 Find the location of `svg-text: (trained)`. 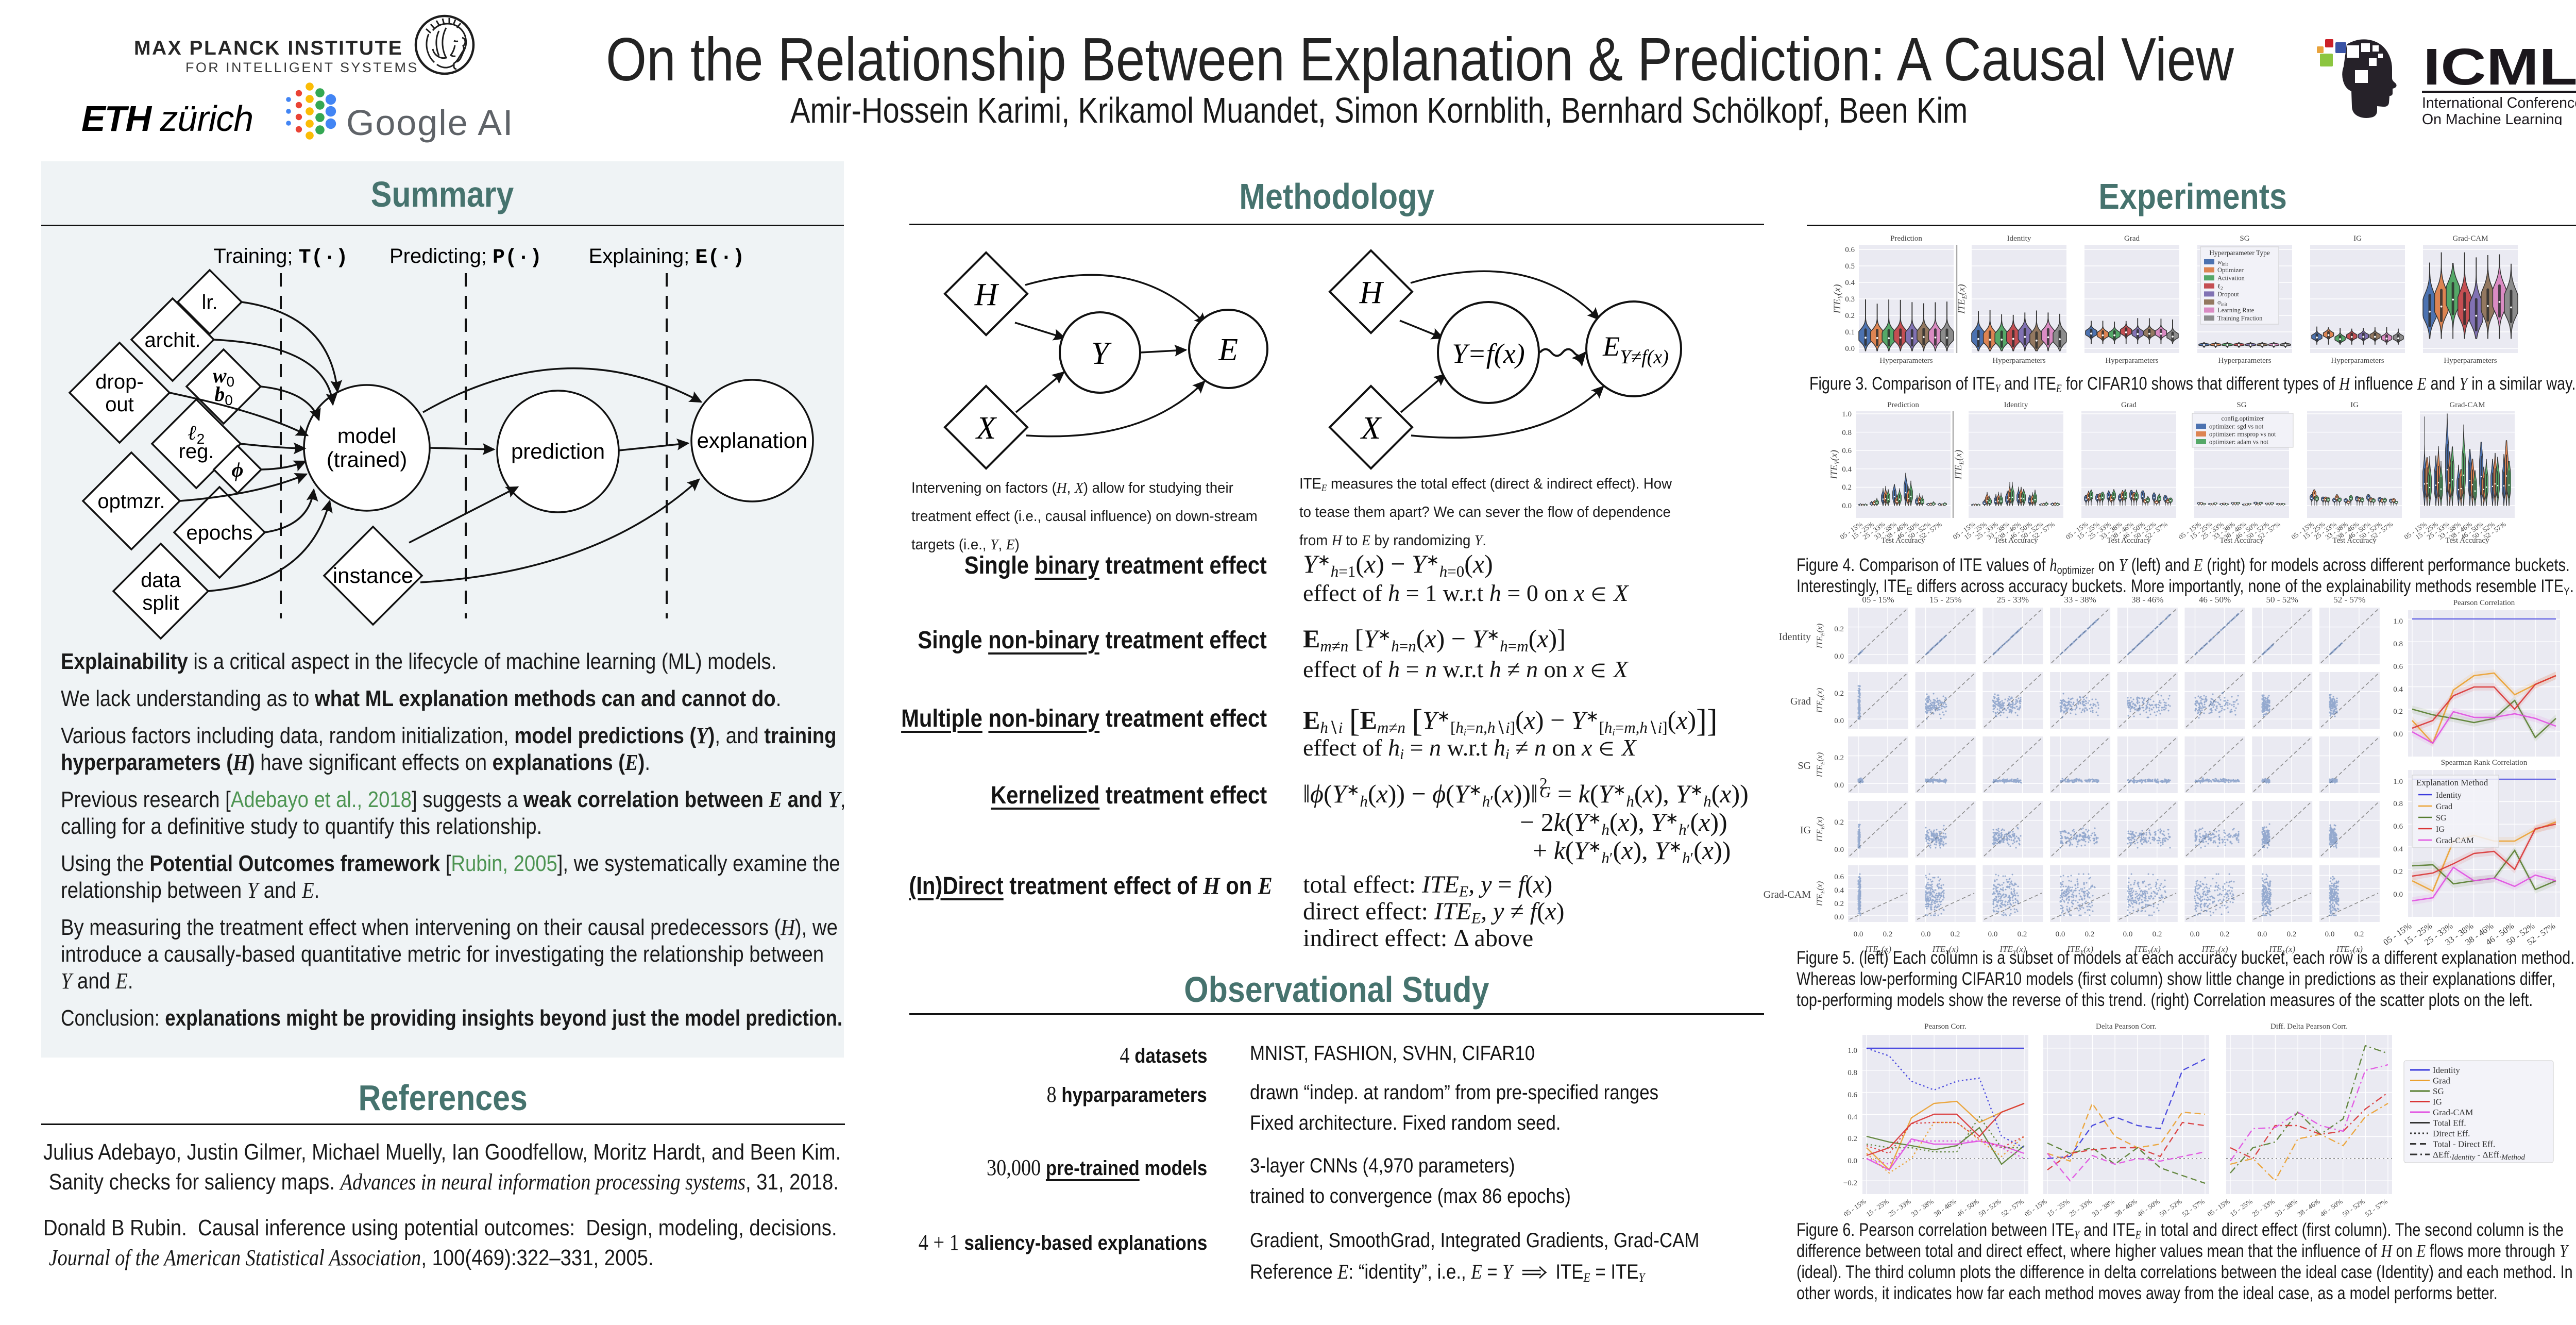

svg-text: (trained) is located at coordinates (367, 460).